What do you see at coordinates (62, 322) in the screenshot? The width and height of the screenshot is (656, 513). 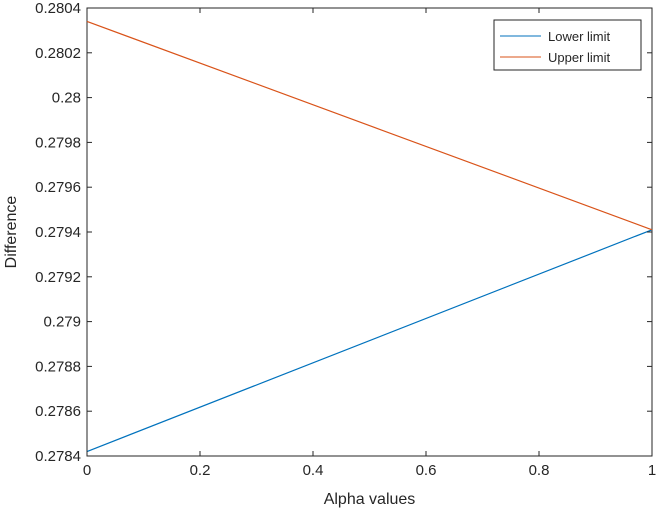 I see `y-tick-label: 0.279` at bounding box center [62, 322].